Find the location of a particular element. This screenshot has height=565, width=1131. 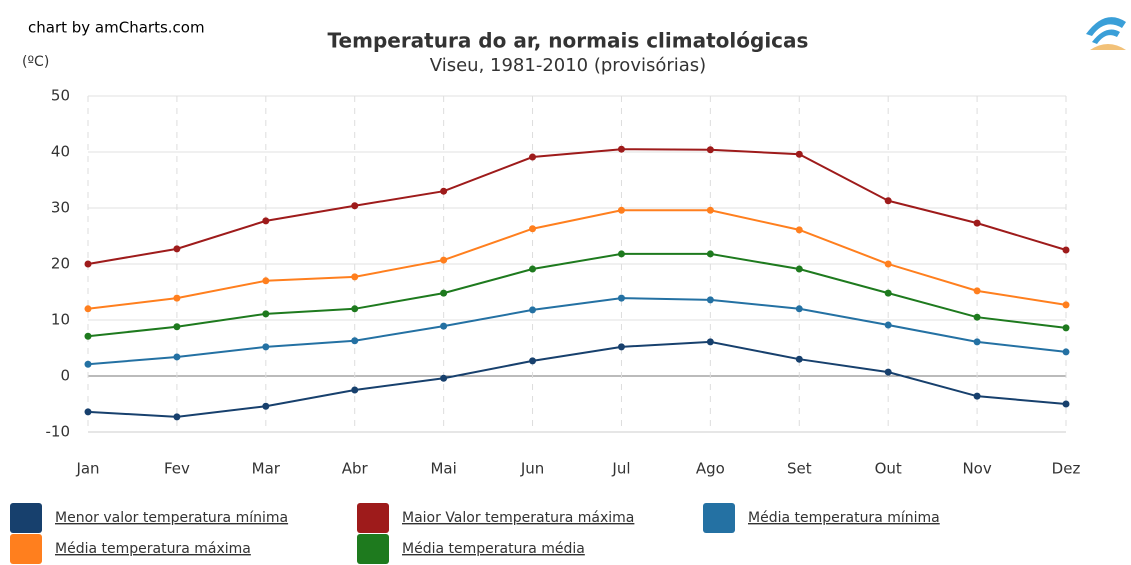

legend-label: Média temperatura mínima is located at coordinates (844, 518).